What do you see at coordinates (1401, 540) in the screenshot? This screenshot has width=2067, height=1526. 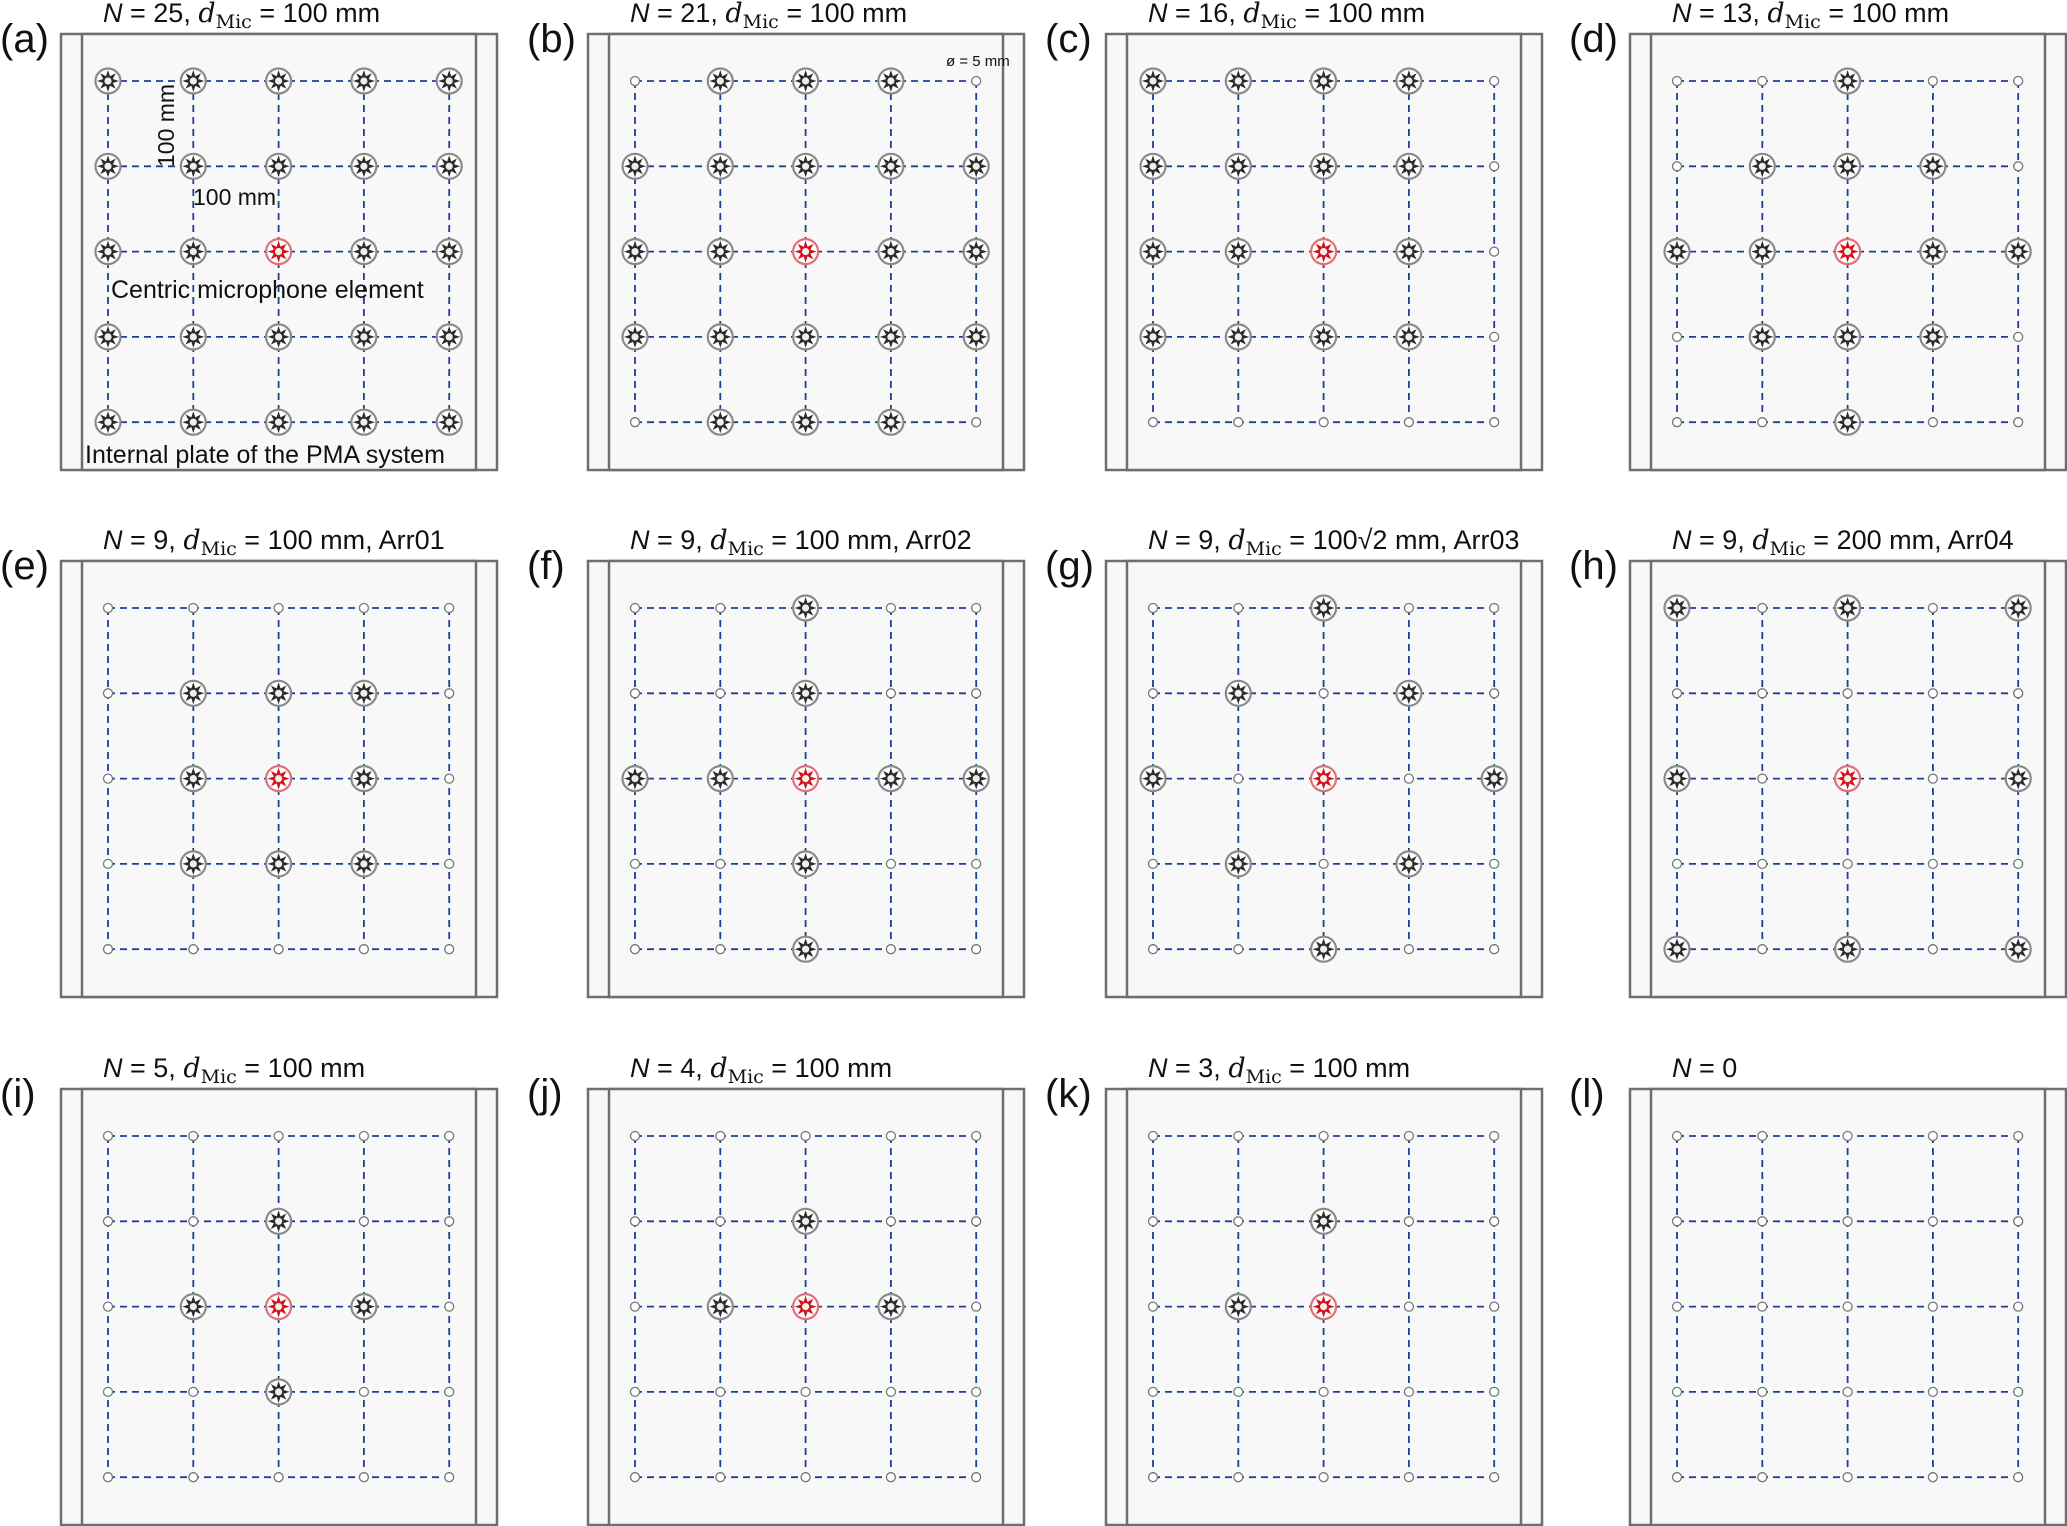 I see `spacing-value: = 100√2 mm, Arr03` at bounding box center [1401, 540].